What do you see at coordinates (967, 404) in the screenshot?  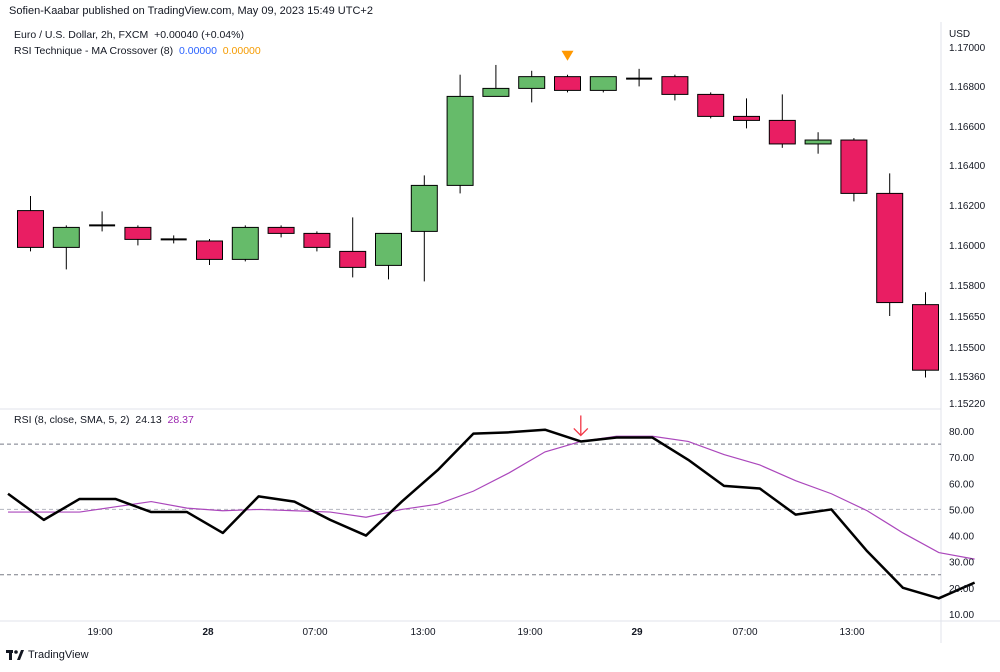 I see `price-tick-label: 1.15220` at bounding box center [967, 404].